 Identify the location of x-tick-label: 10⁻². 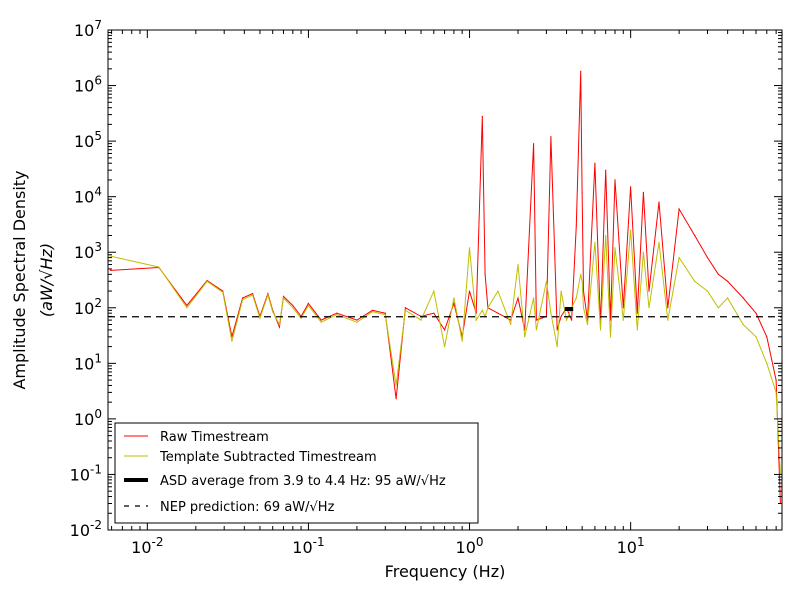
(147, 546).